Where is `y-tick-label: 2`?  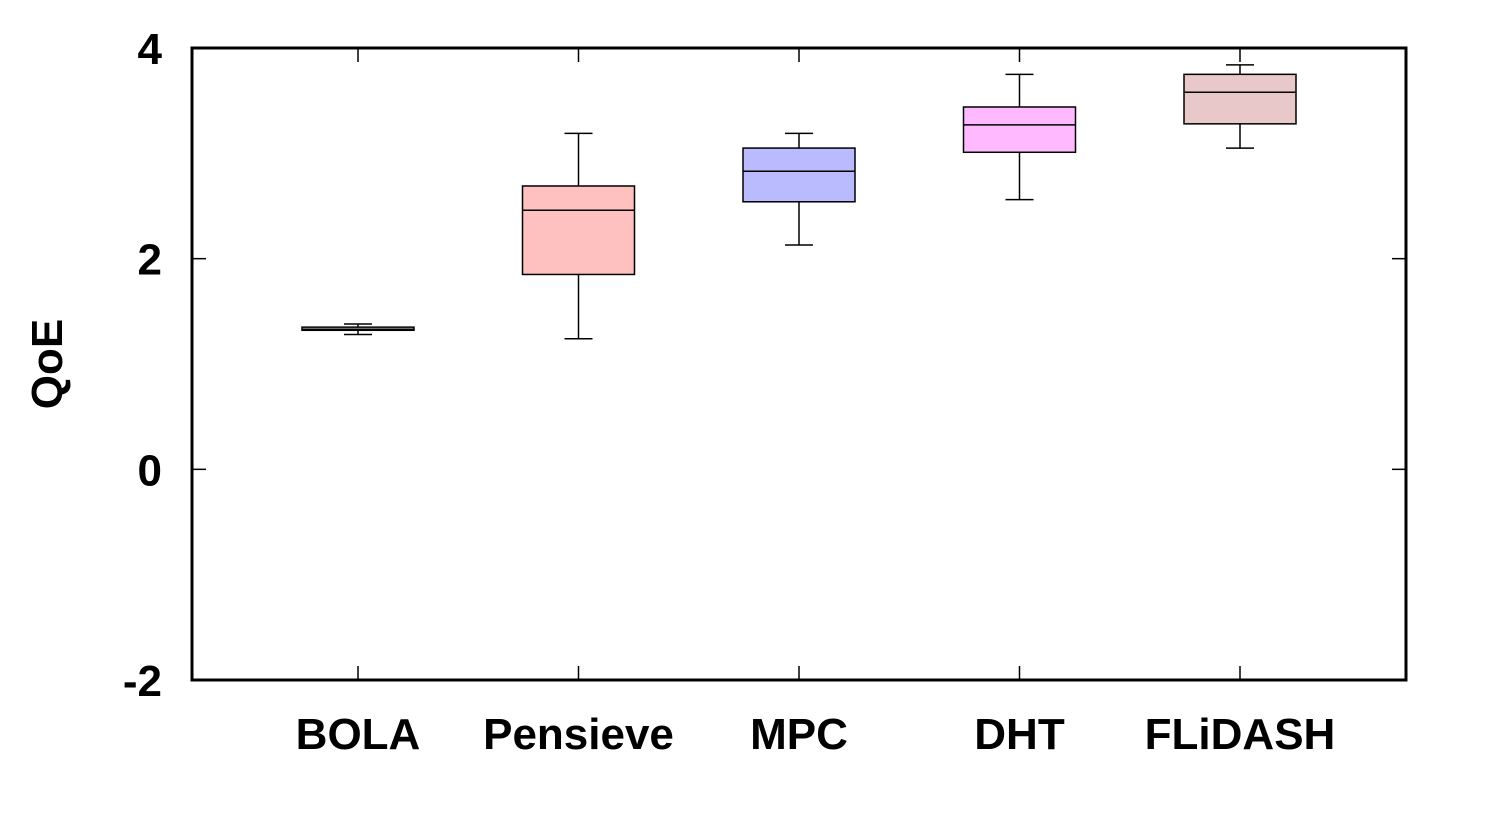 y-tick-label: 2 is located at coordinates (150, 260).